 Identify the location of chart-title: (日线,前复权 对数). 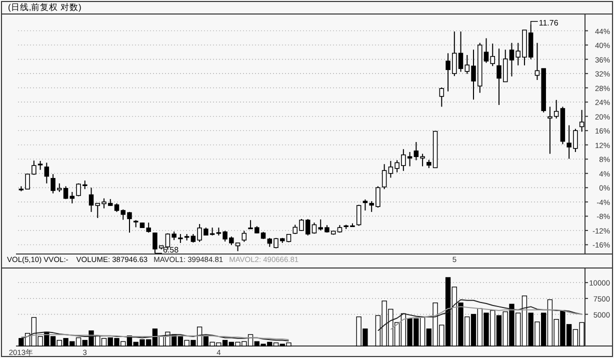
(45, 7).